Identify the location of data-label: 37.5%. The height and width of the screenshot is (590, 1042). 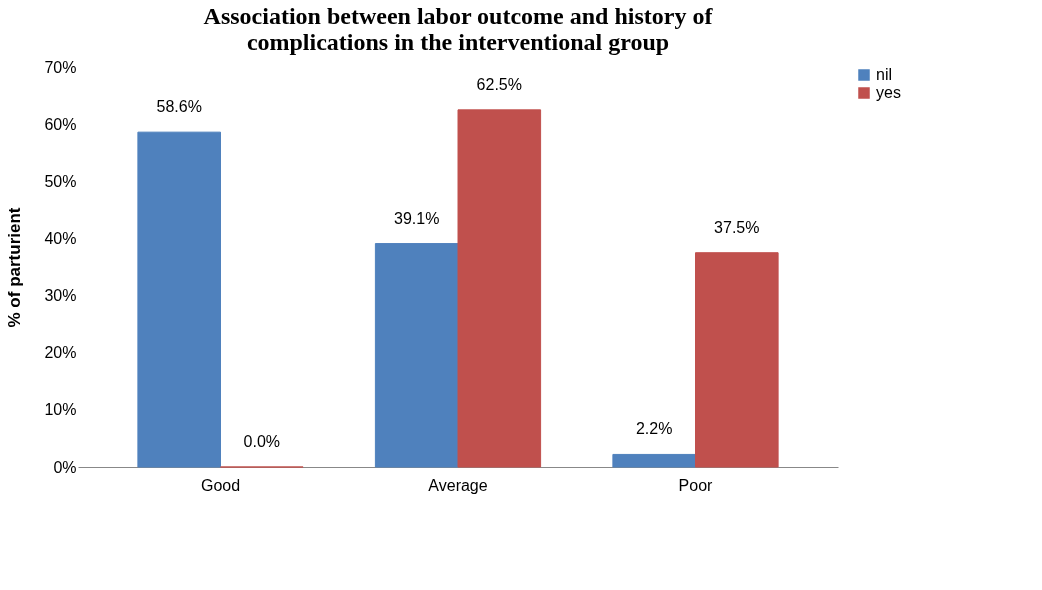
(737, 227).